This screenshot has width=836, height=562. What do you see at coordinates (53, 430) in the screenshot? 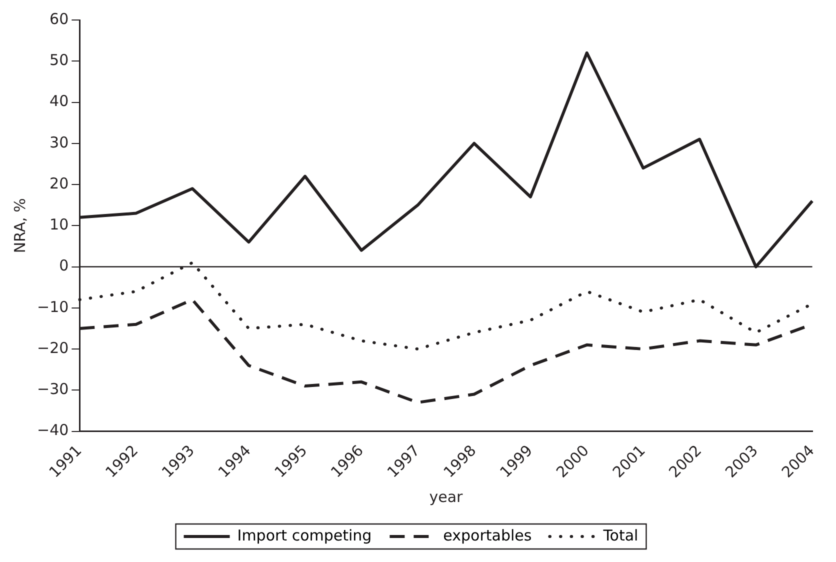
I see `y-tick-label: −40` at bounding box center [53, 430].